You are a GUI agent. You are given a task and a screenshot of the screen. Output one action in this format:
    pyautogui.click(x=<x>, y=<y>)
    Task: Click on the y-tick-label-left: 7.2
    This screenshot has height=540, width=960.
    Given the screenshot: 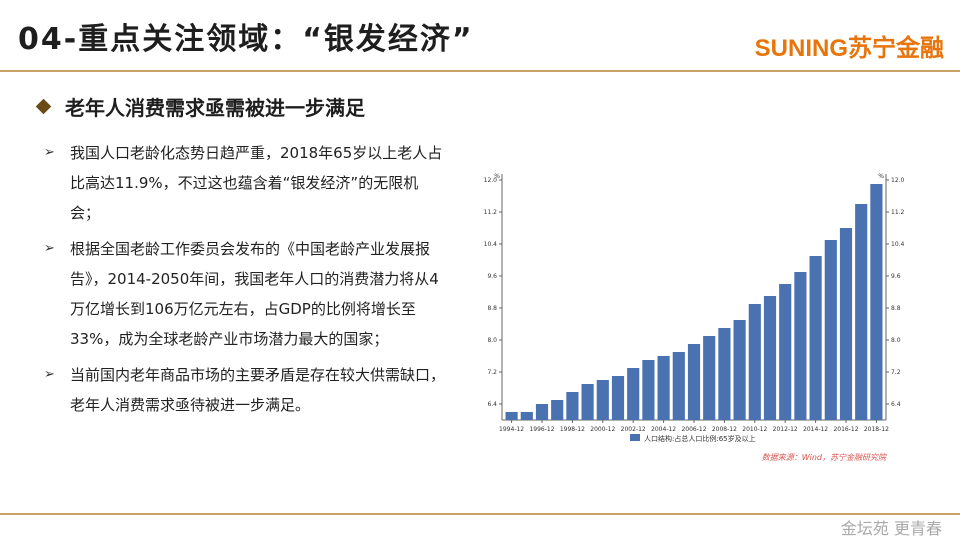 What is the action you would take?
    pyautogui.click(x=492, y=372)
    